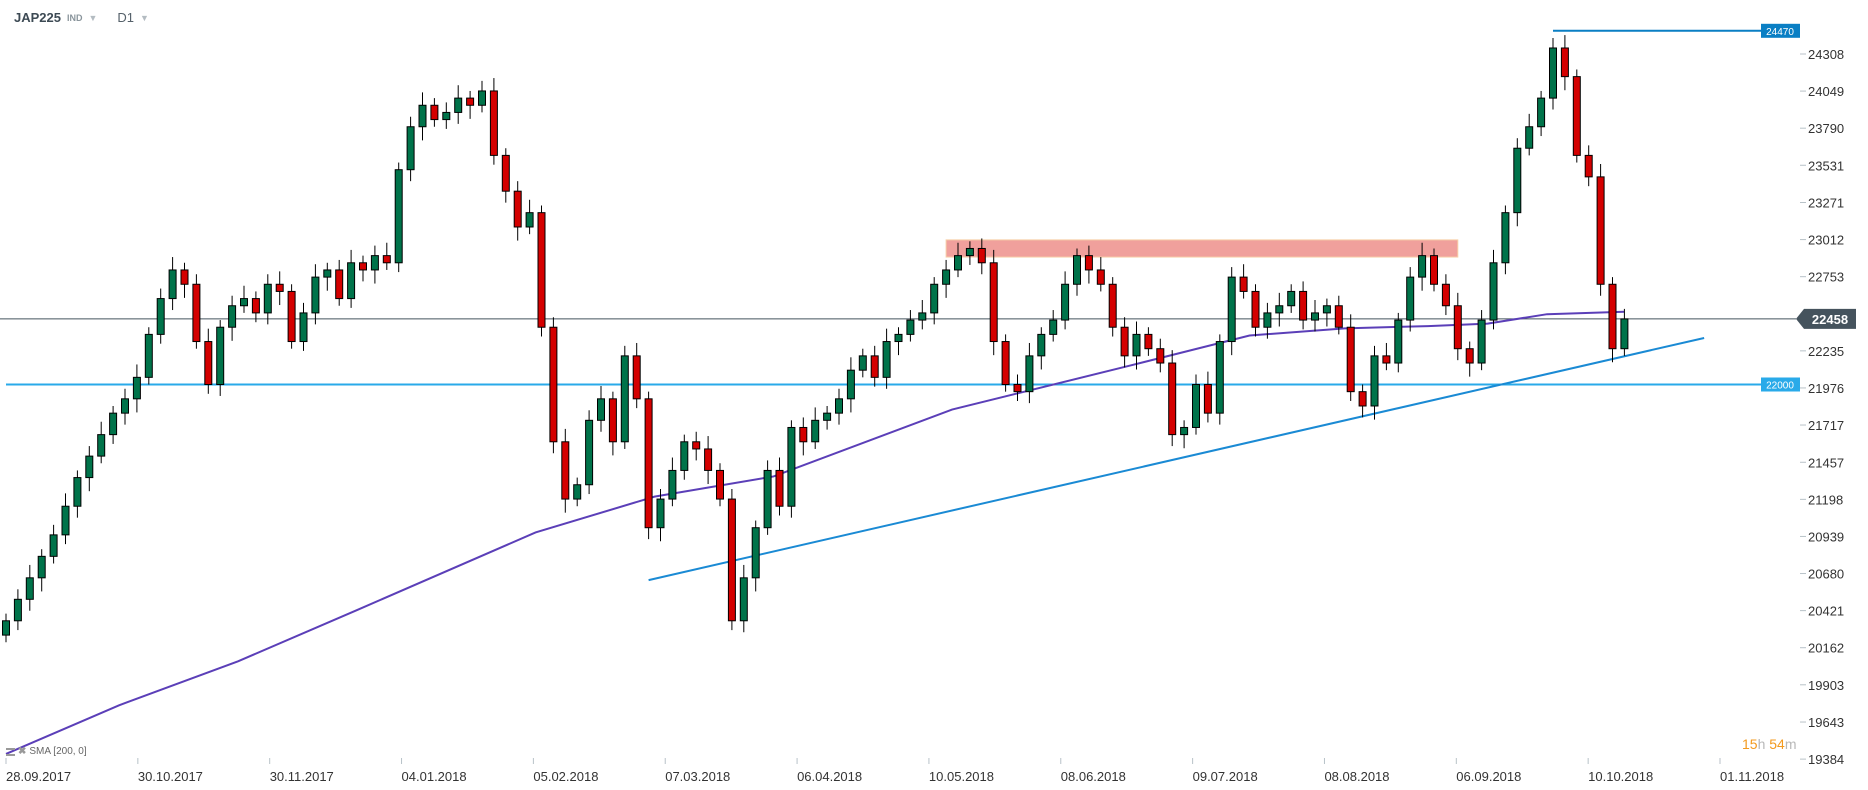  I want to click on timer-hours: 15, so click(1750, 744).